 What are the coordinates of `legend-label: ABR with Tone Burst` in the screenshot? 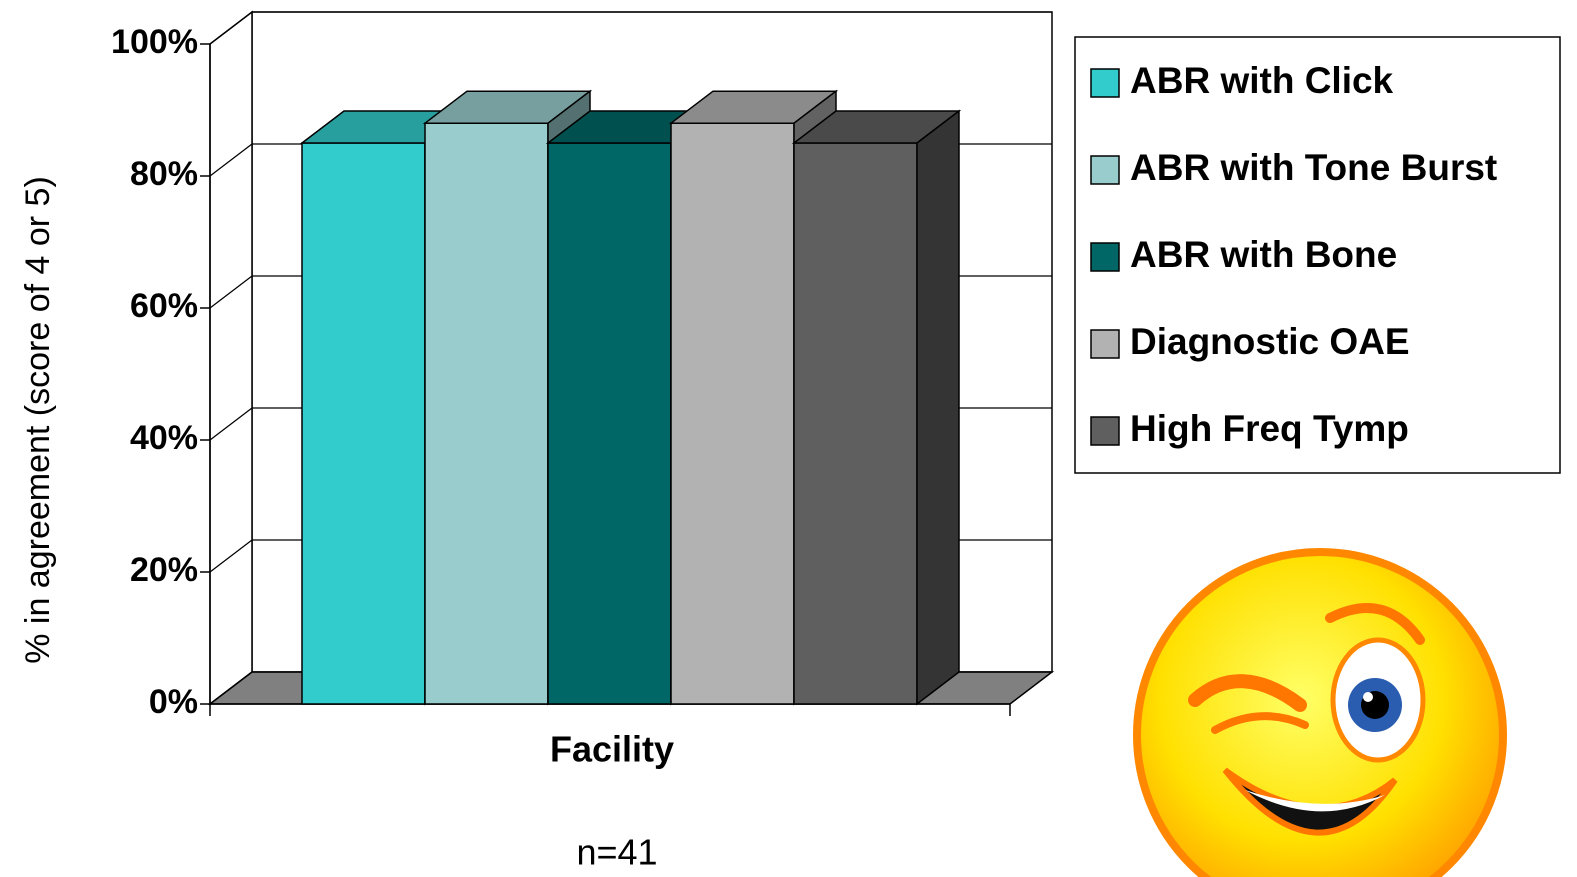 It's located at (1313, 167).